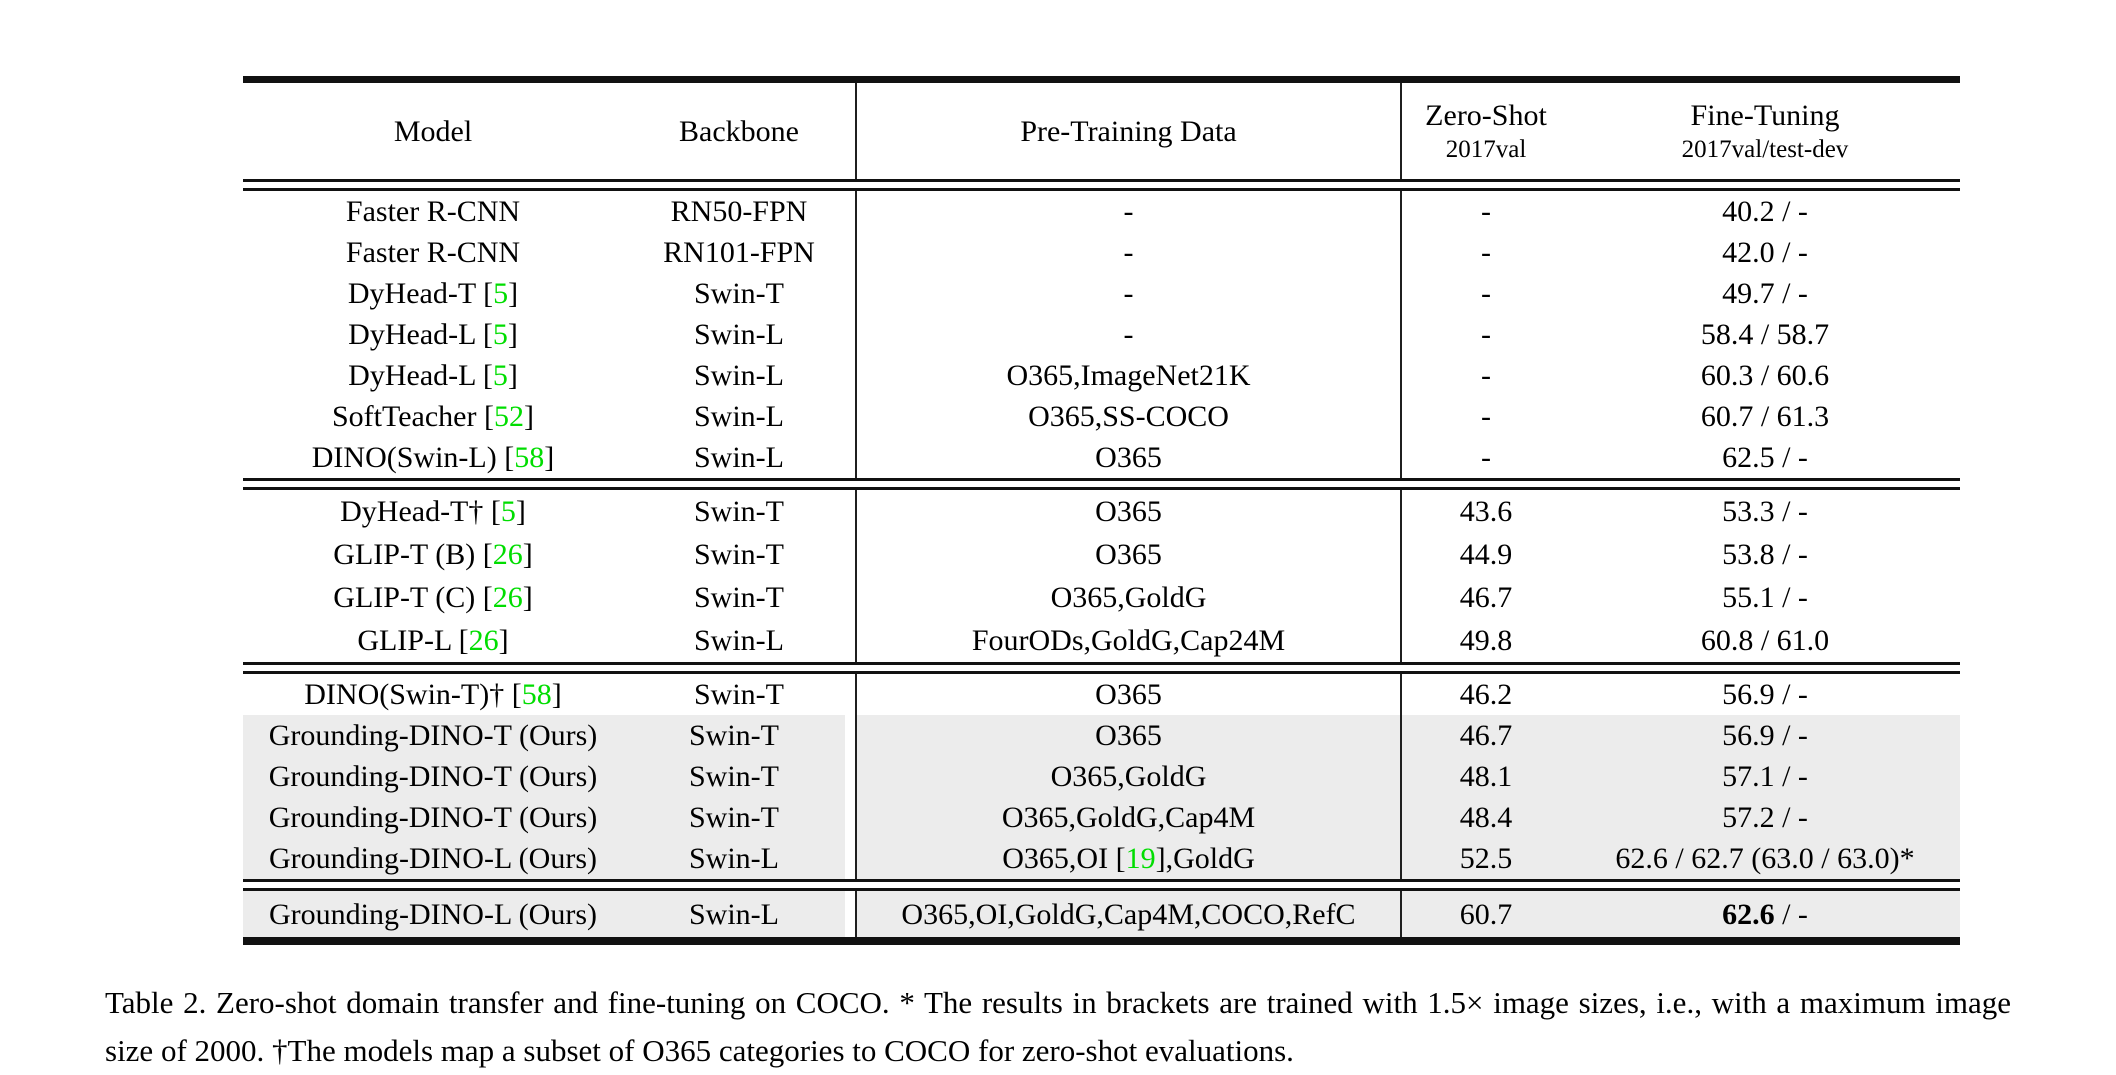 This screenshot has height=1075, width=2116. Describe the element at coordinates (508, 416) in the screenshot. I see `citation-number: 52` at that location.